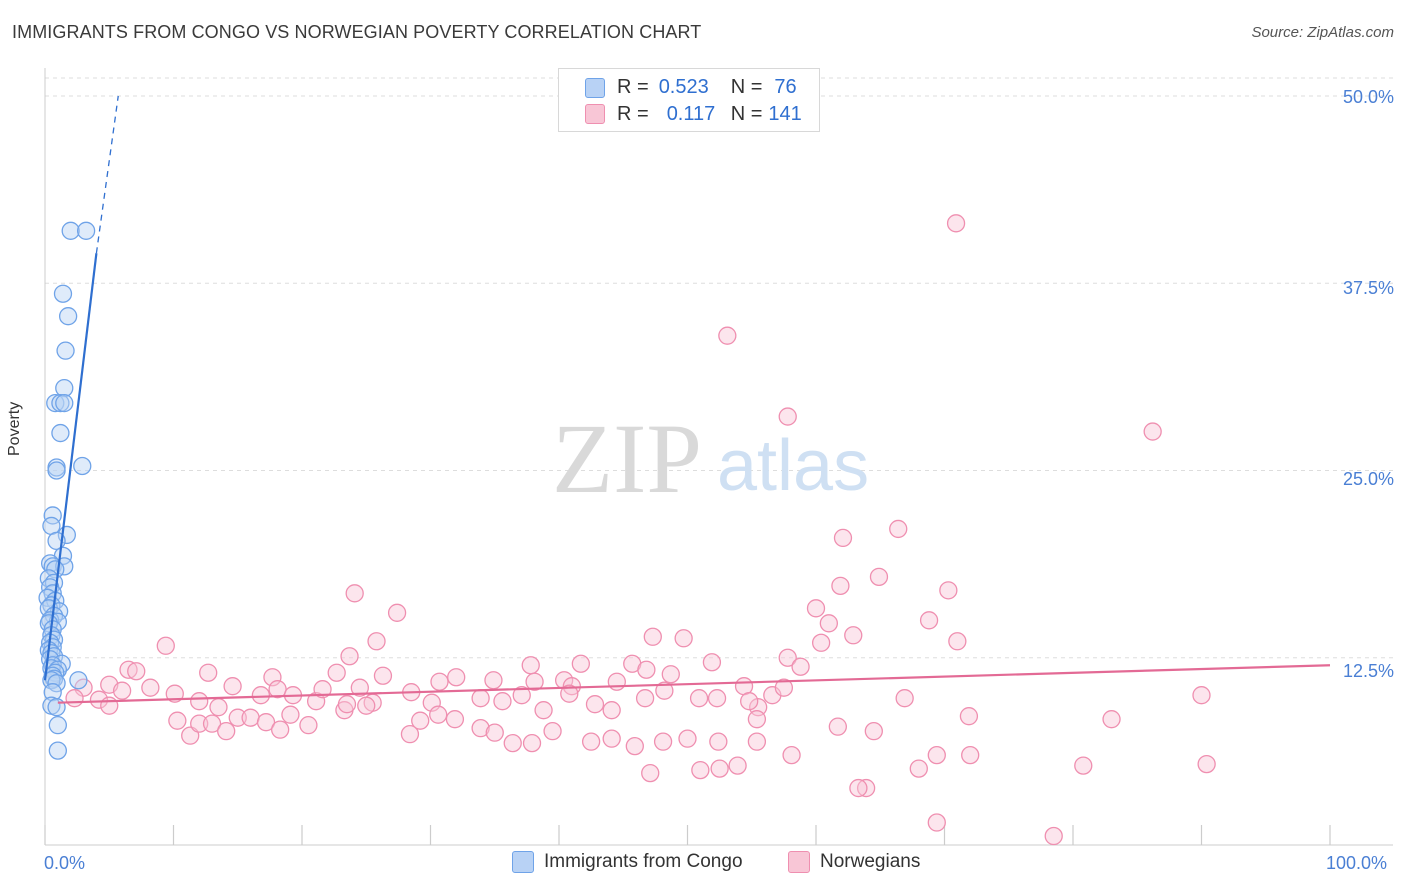 This screenshot has width=1406, height=892. What do you see at coordinates (523, 862) in the screenshot?
I see `congo-legend-swatch` at bounding box center [523, 862].